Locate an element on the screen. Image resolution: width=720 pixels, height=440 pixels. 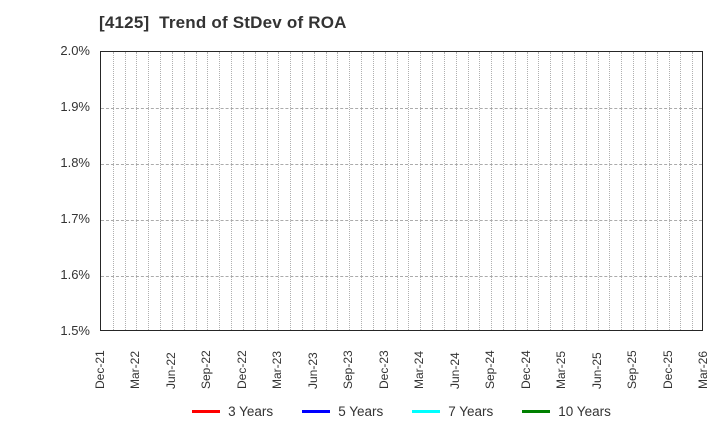
legend: 3 Years 5 Years 7 Years 10 Years is located at coordinates (401, 411).